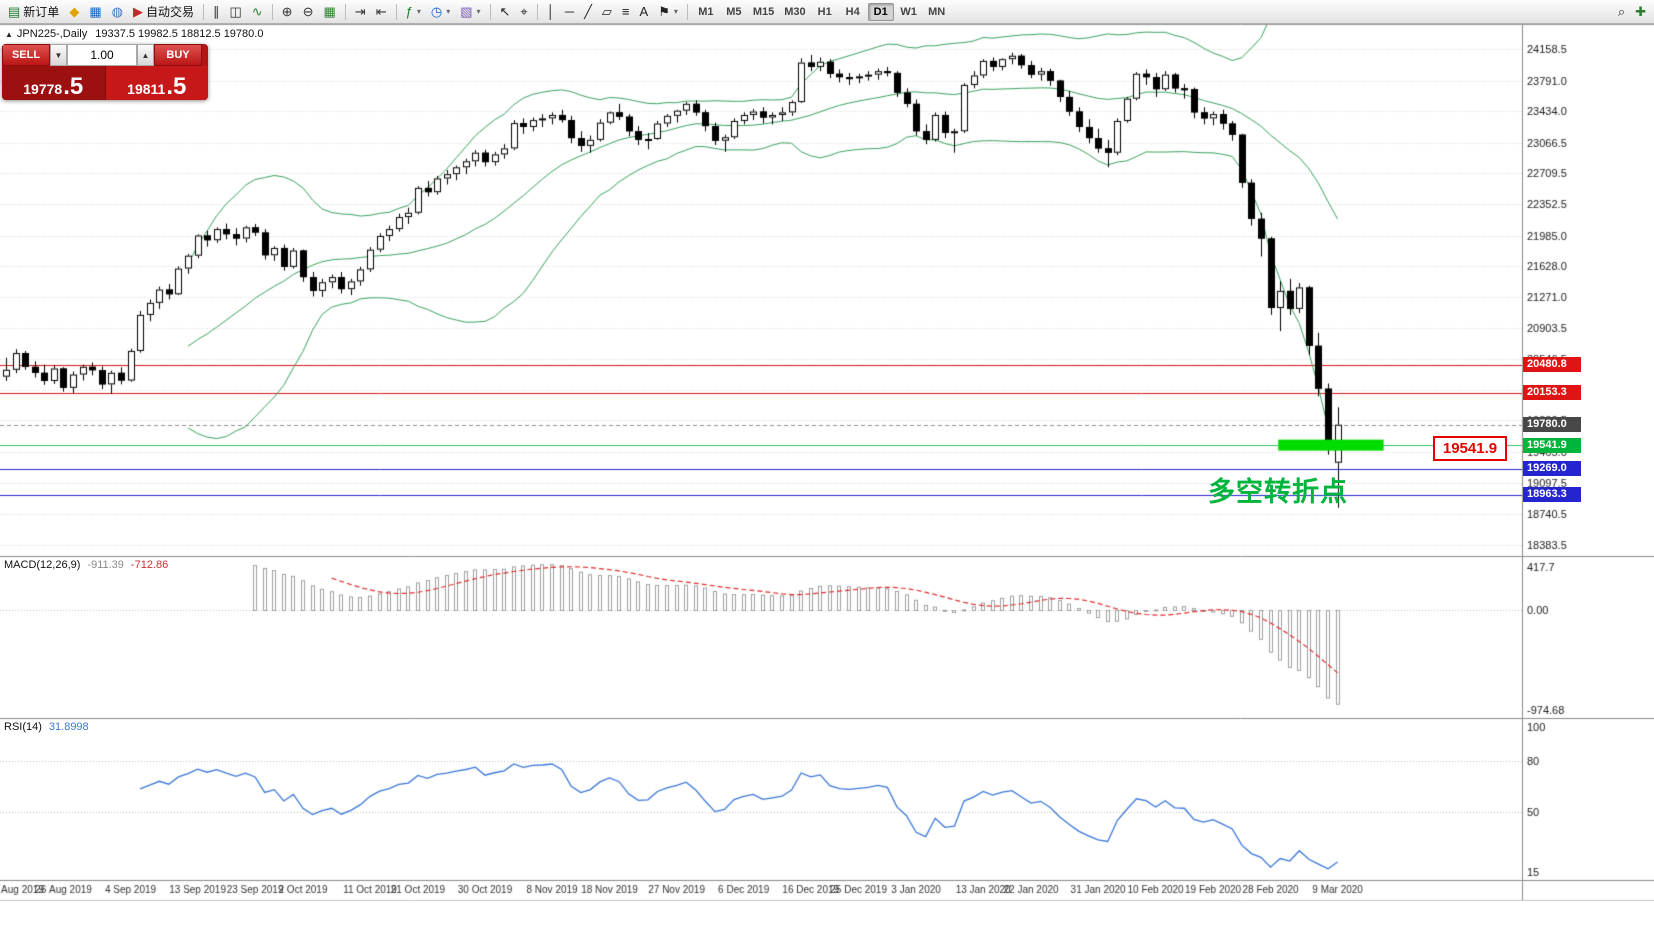 The height and width of the screenshot is (944, 1654). I want to click on new-order-button: ▤ 新订单, so click(33, 12).